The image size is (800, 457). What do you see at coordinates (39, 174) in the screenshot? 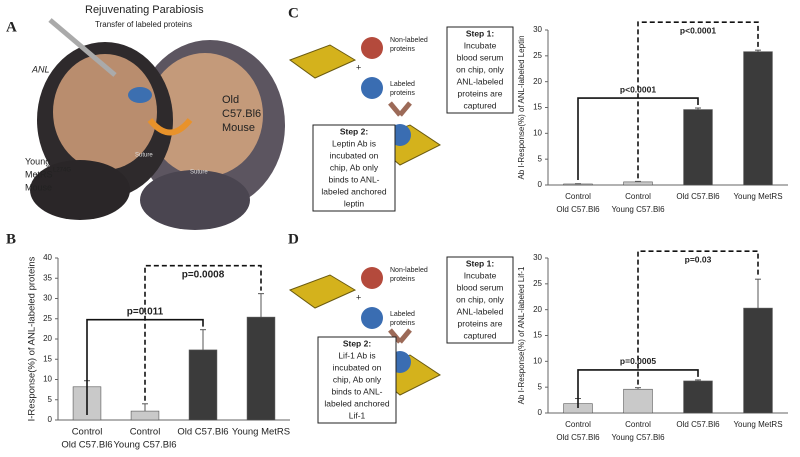
I see `a-young-mouse: MetRS` at bounding box center [39, 174].